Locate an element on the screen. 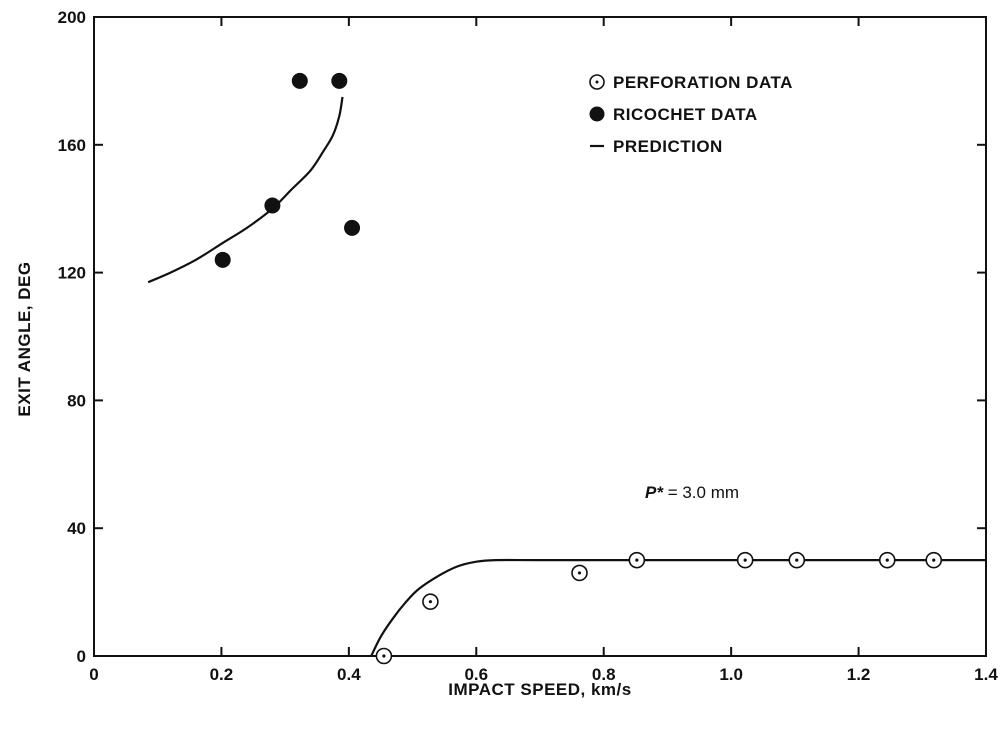 This screenshot has width=1006, height=731. x-tick-label: 0.6 is located at coordinates (476, 674).